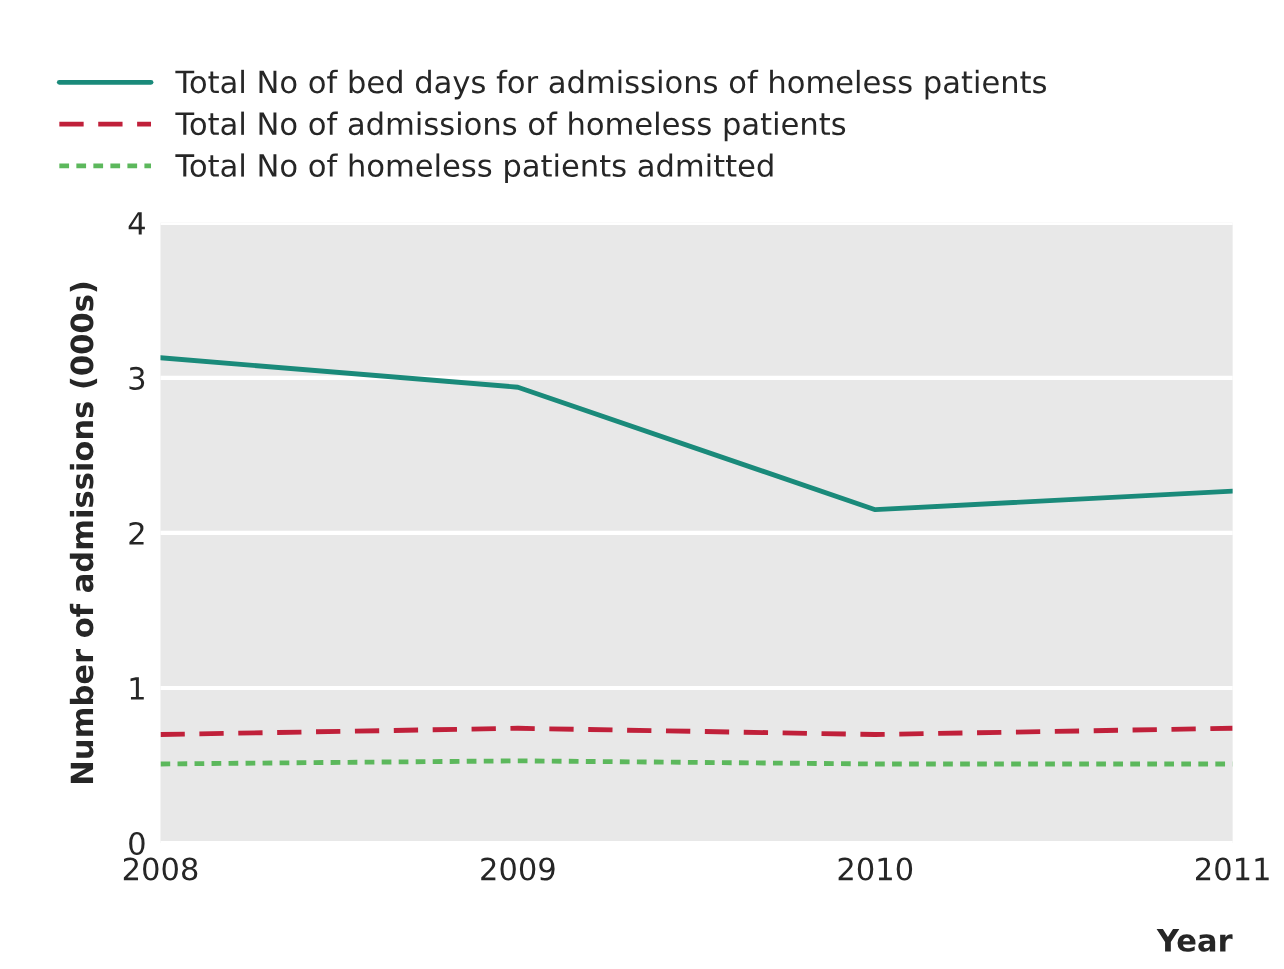 The width and height of the screenshot is (1284, 969). Describe the element at coordinates (137, 688) in the screenshot. I see `y-tick-label: 1` at that location.